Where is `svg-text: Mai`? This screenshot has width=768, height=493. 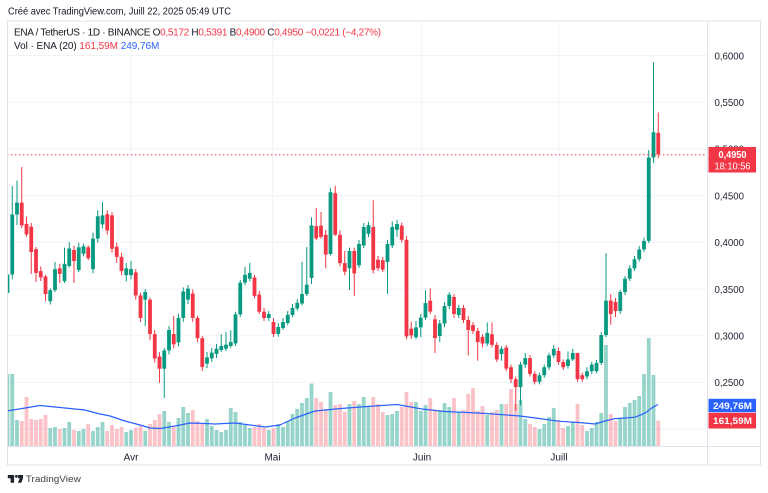 svg-text: Mai is located at coordinates (272, 458).